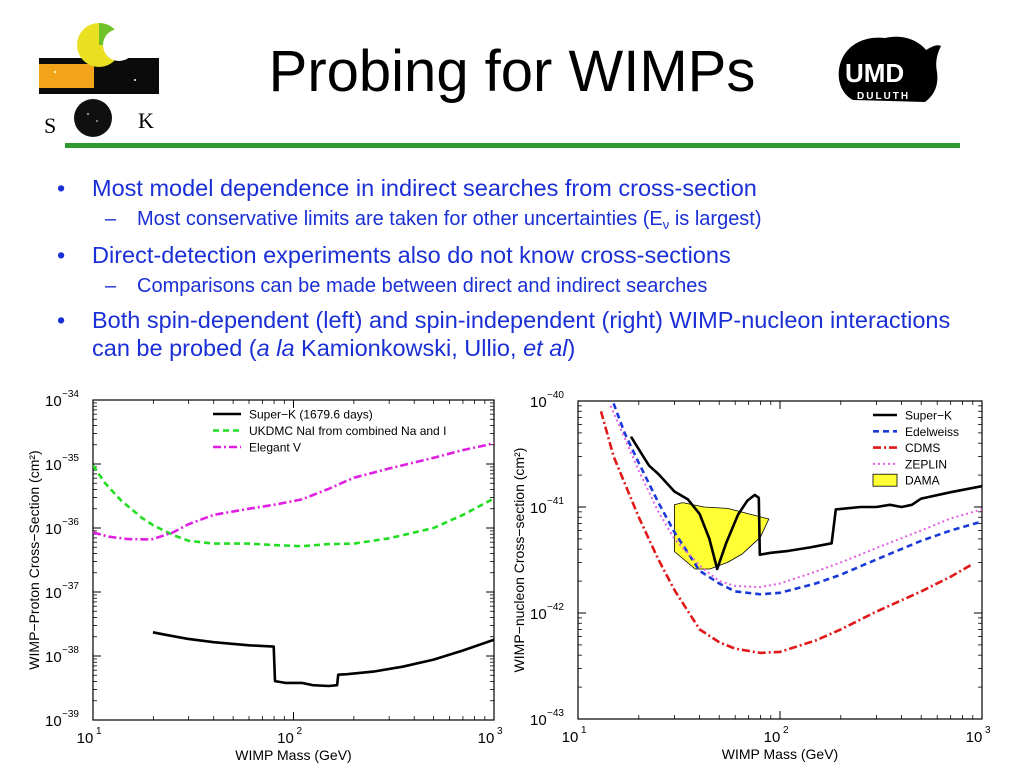  I want to click on super-k-logo, so click(99, 80).